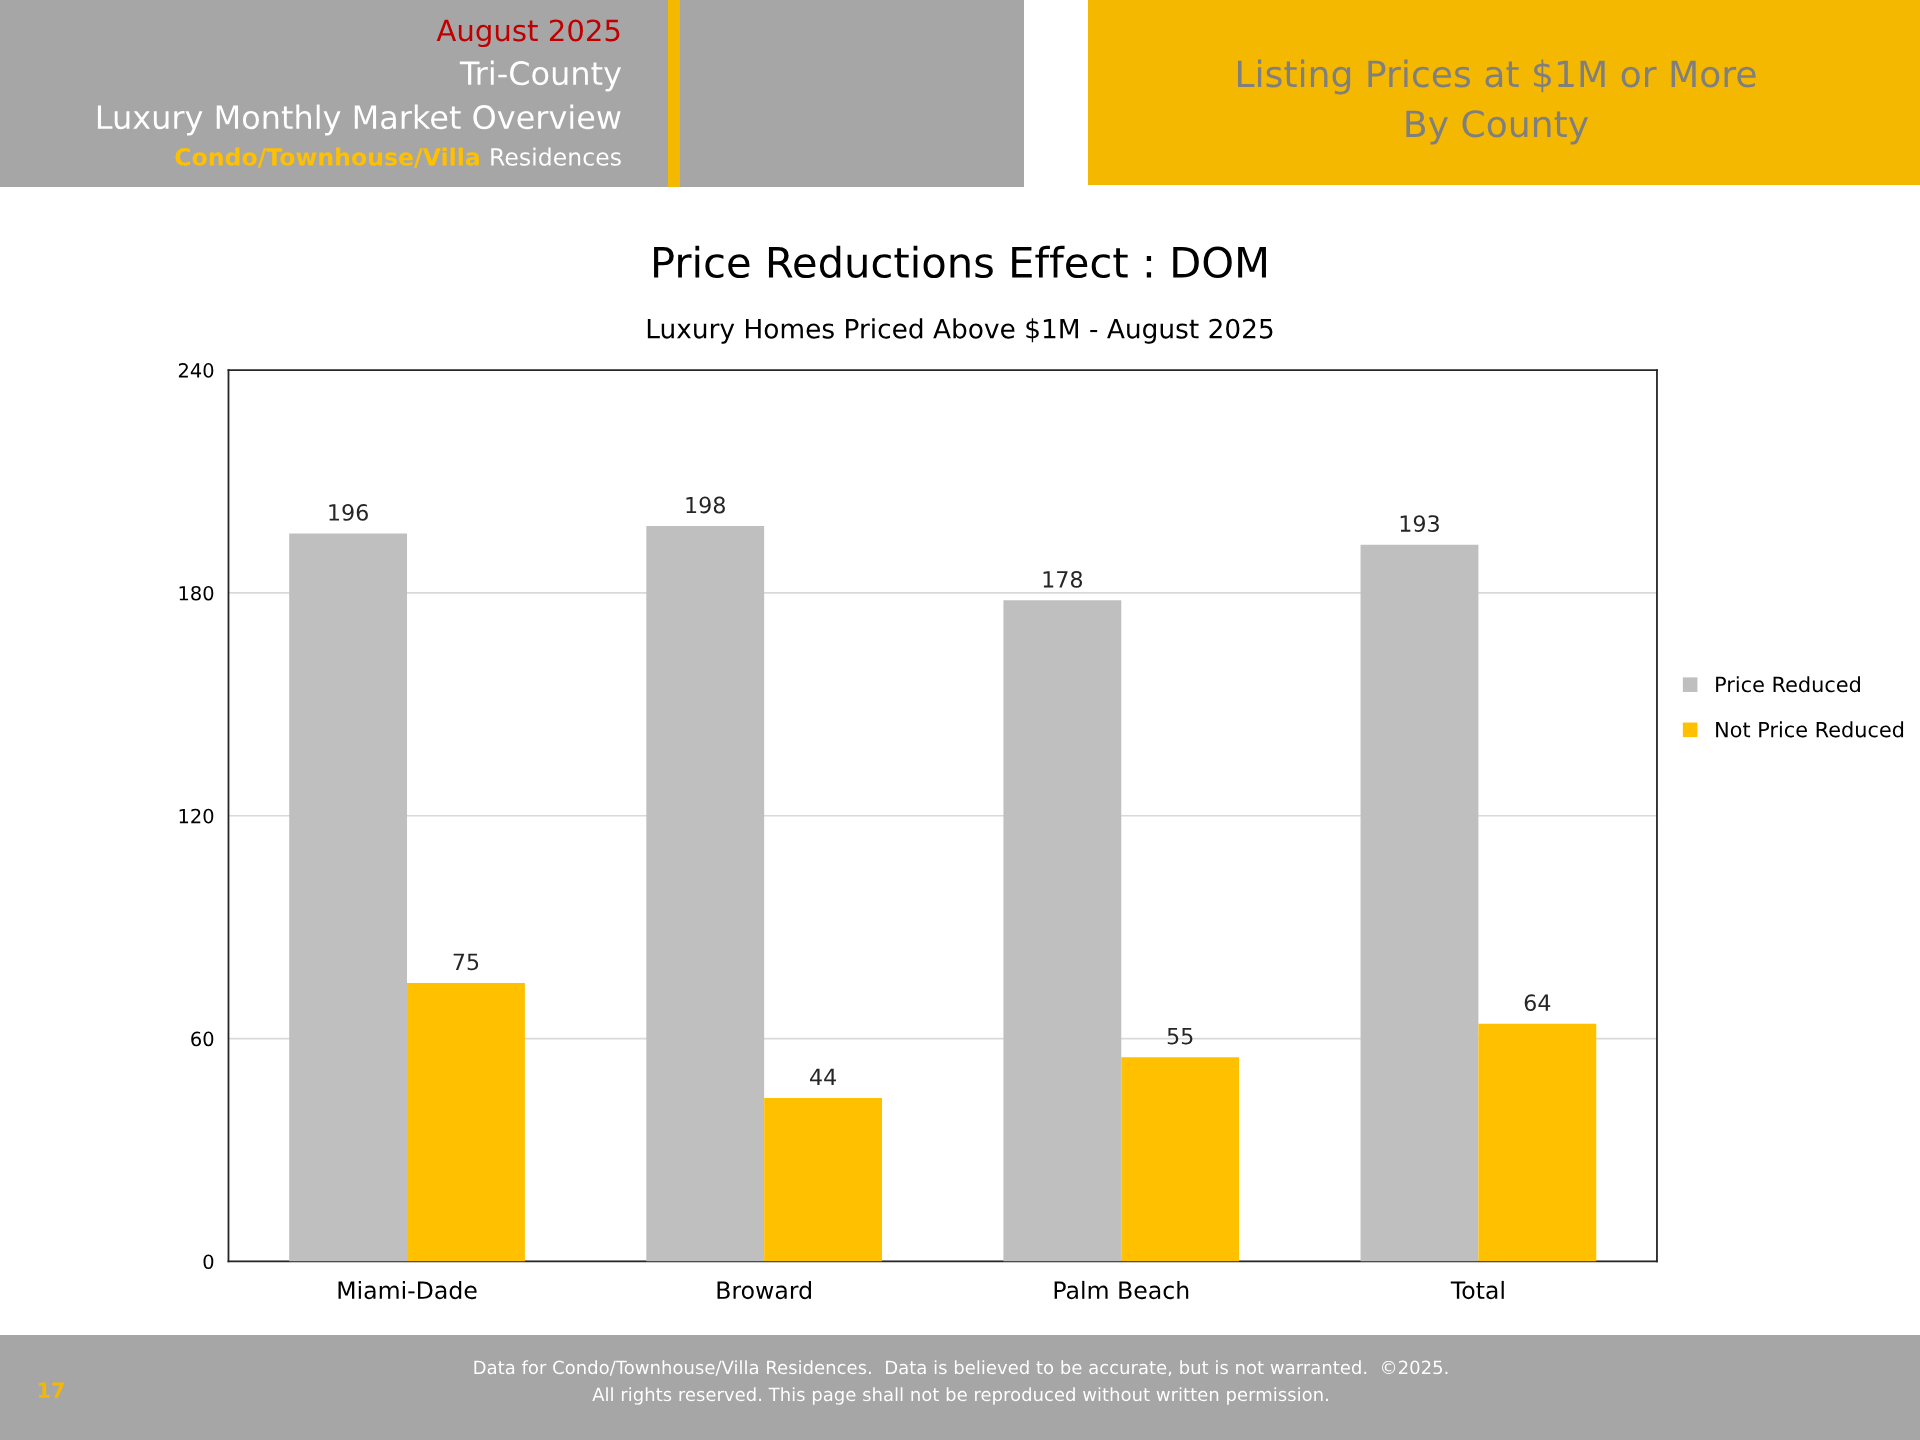 This screenshot has height=1440, width=1920. What do you see at coordinates (359, 120) in the screenshot?
I see `text: Luxury Monthly Market Overview` at bounding box center [359, 120].